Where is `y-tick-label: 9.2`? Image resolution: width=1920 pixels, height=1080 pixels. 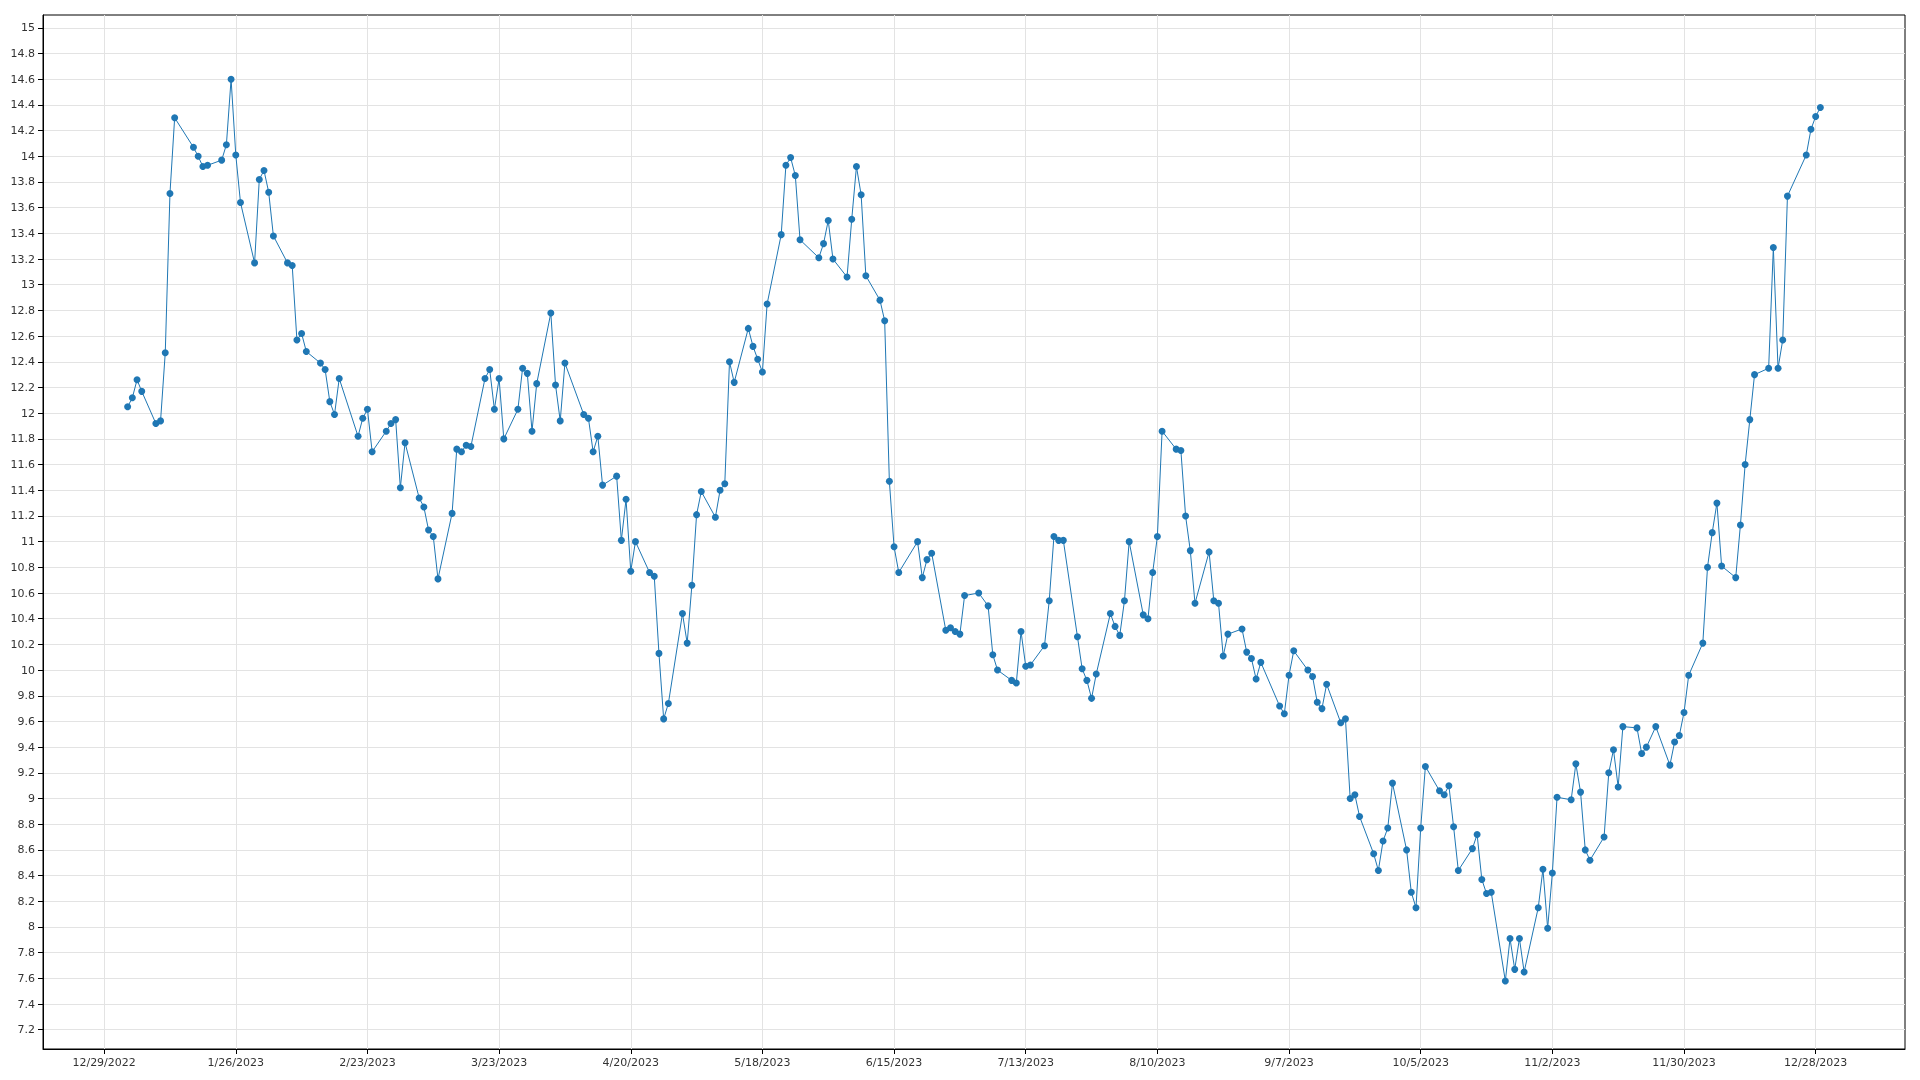
y-tick-label: 9.2 is located at coordinates (26, 773).